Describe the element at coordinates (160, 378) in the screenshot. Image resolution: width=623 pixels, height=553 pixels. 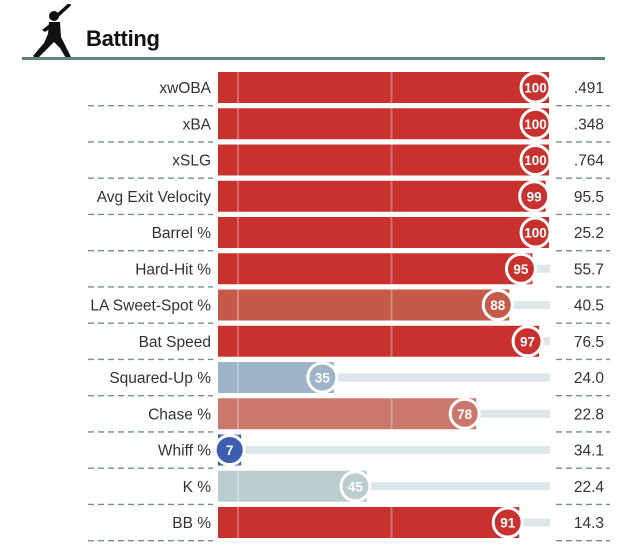
I see `category-label: Squared-Up %` at that location.